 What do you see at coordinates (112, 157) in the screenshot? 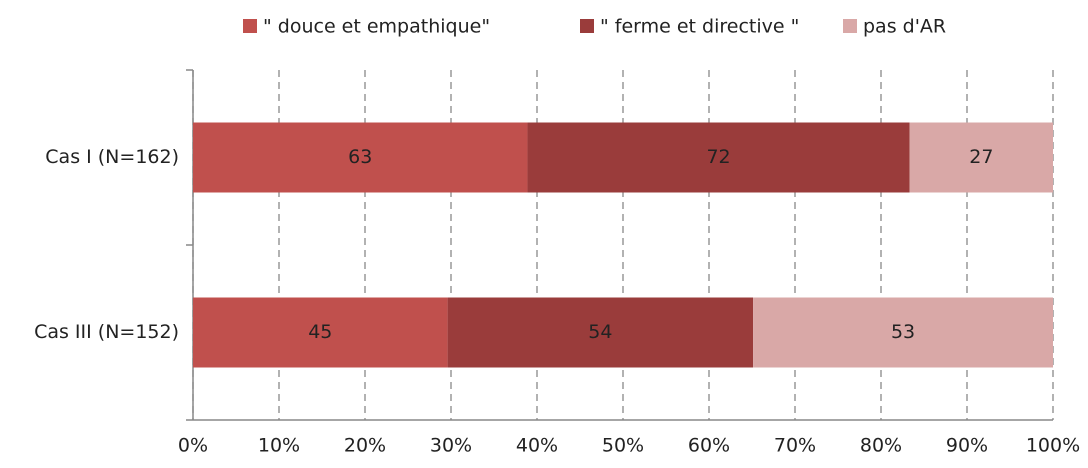
I see `y-tick-label: Cas I (N=162)` at bounding box center [112, 157].